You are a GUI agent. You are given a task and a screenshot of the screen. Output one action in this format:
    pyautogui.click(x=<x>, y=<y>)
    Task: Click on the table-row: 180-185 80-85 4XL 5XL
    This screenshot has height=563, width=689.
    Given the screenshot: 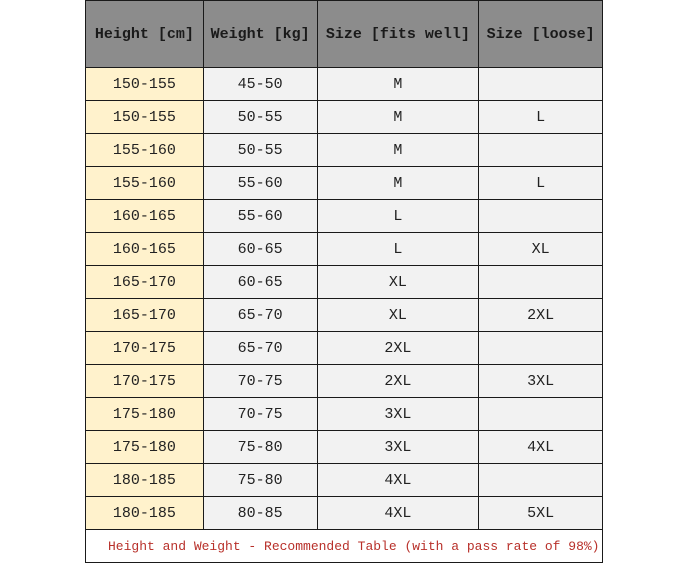 What is the action you would take?
    pyautogui.click(x=344, y=513)
    